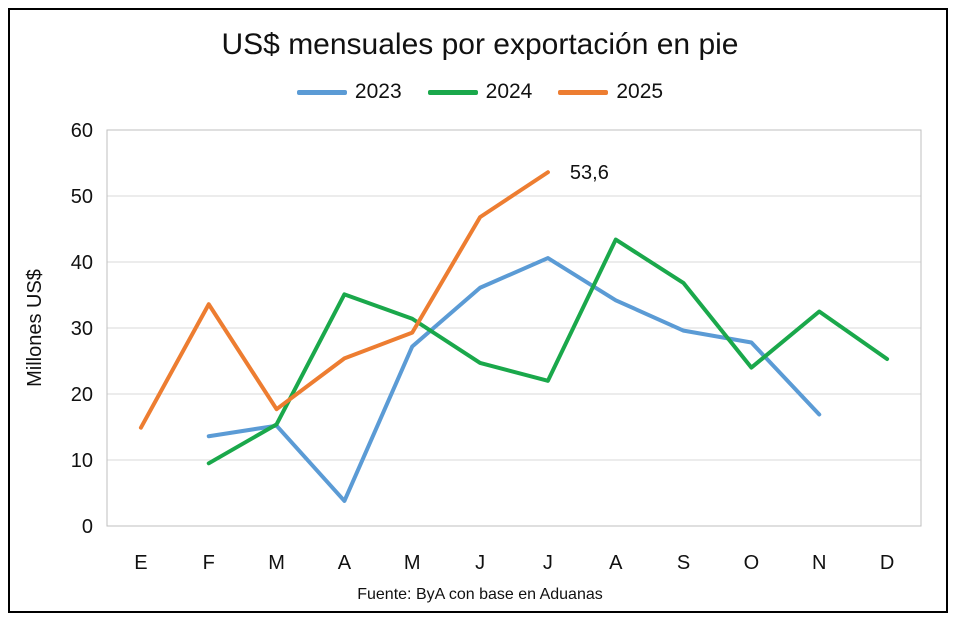  Describe the element at coordinates (480, 44) in the screenshot. I see `chart-title: US$ mensuales por exportación en pie` at that location.